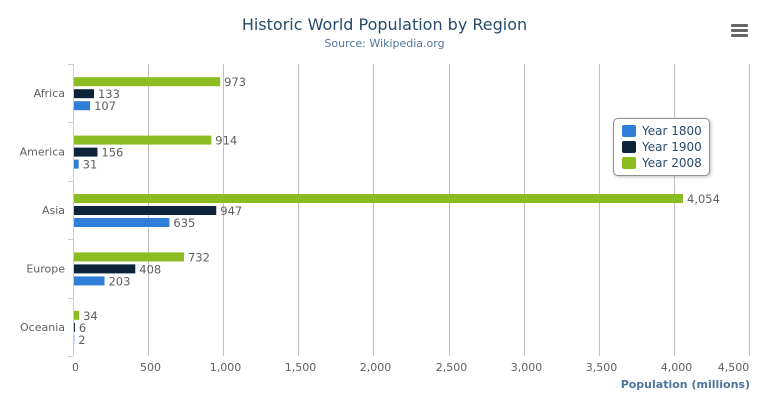 The height and width of the screenshot is (416, 769). What do you see at coordinates (226, 367) in the screenshot?
I see `x-tick-label: 1,000` at bounding box center [226, 367].